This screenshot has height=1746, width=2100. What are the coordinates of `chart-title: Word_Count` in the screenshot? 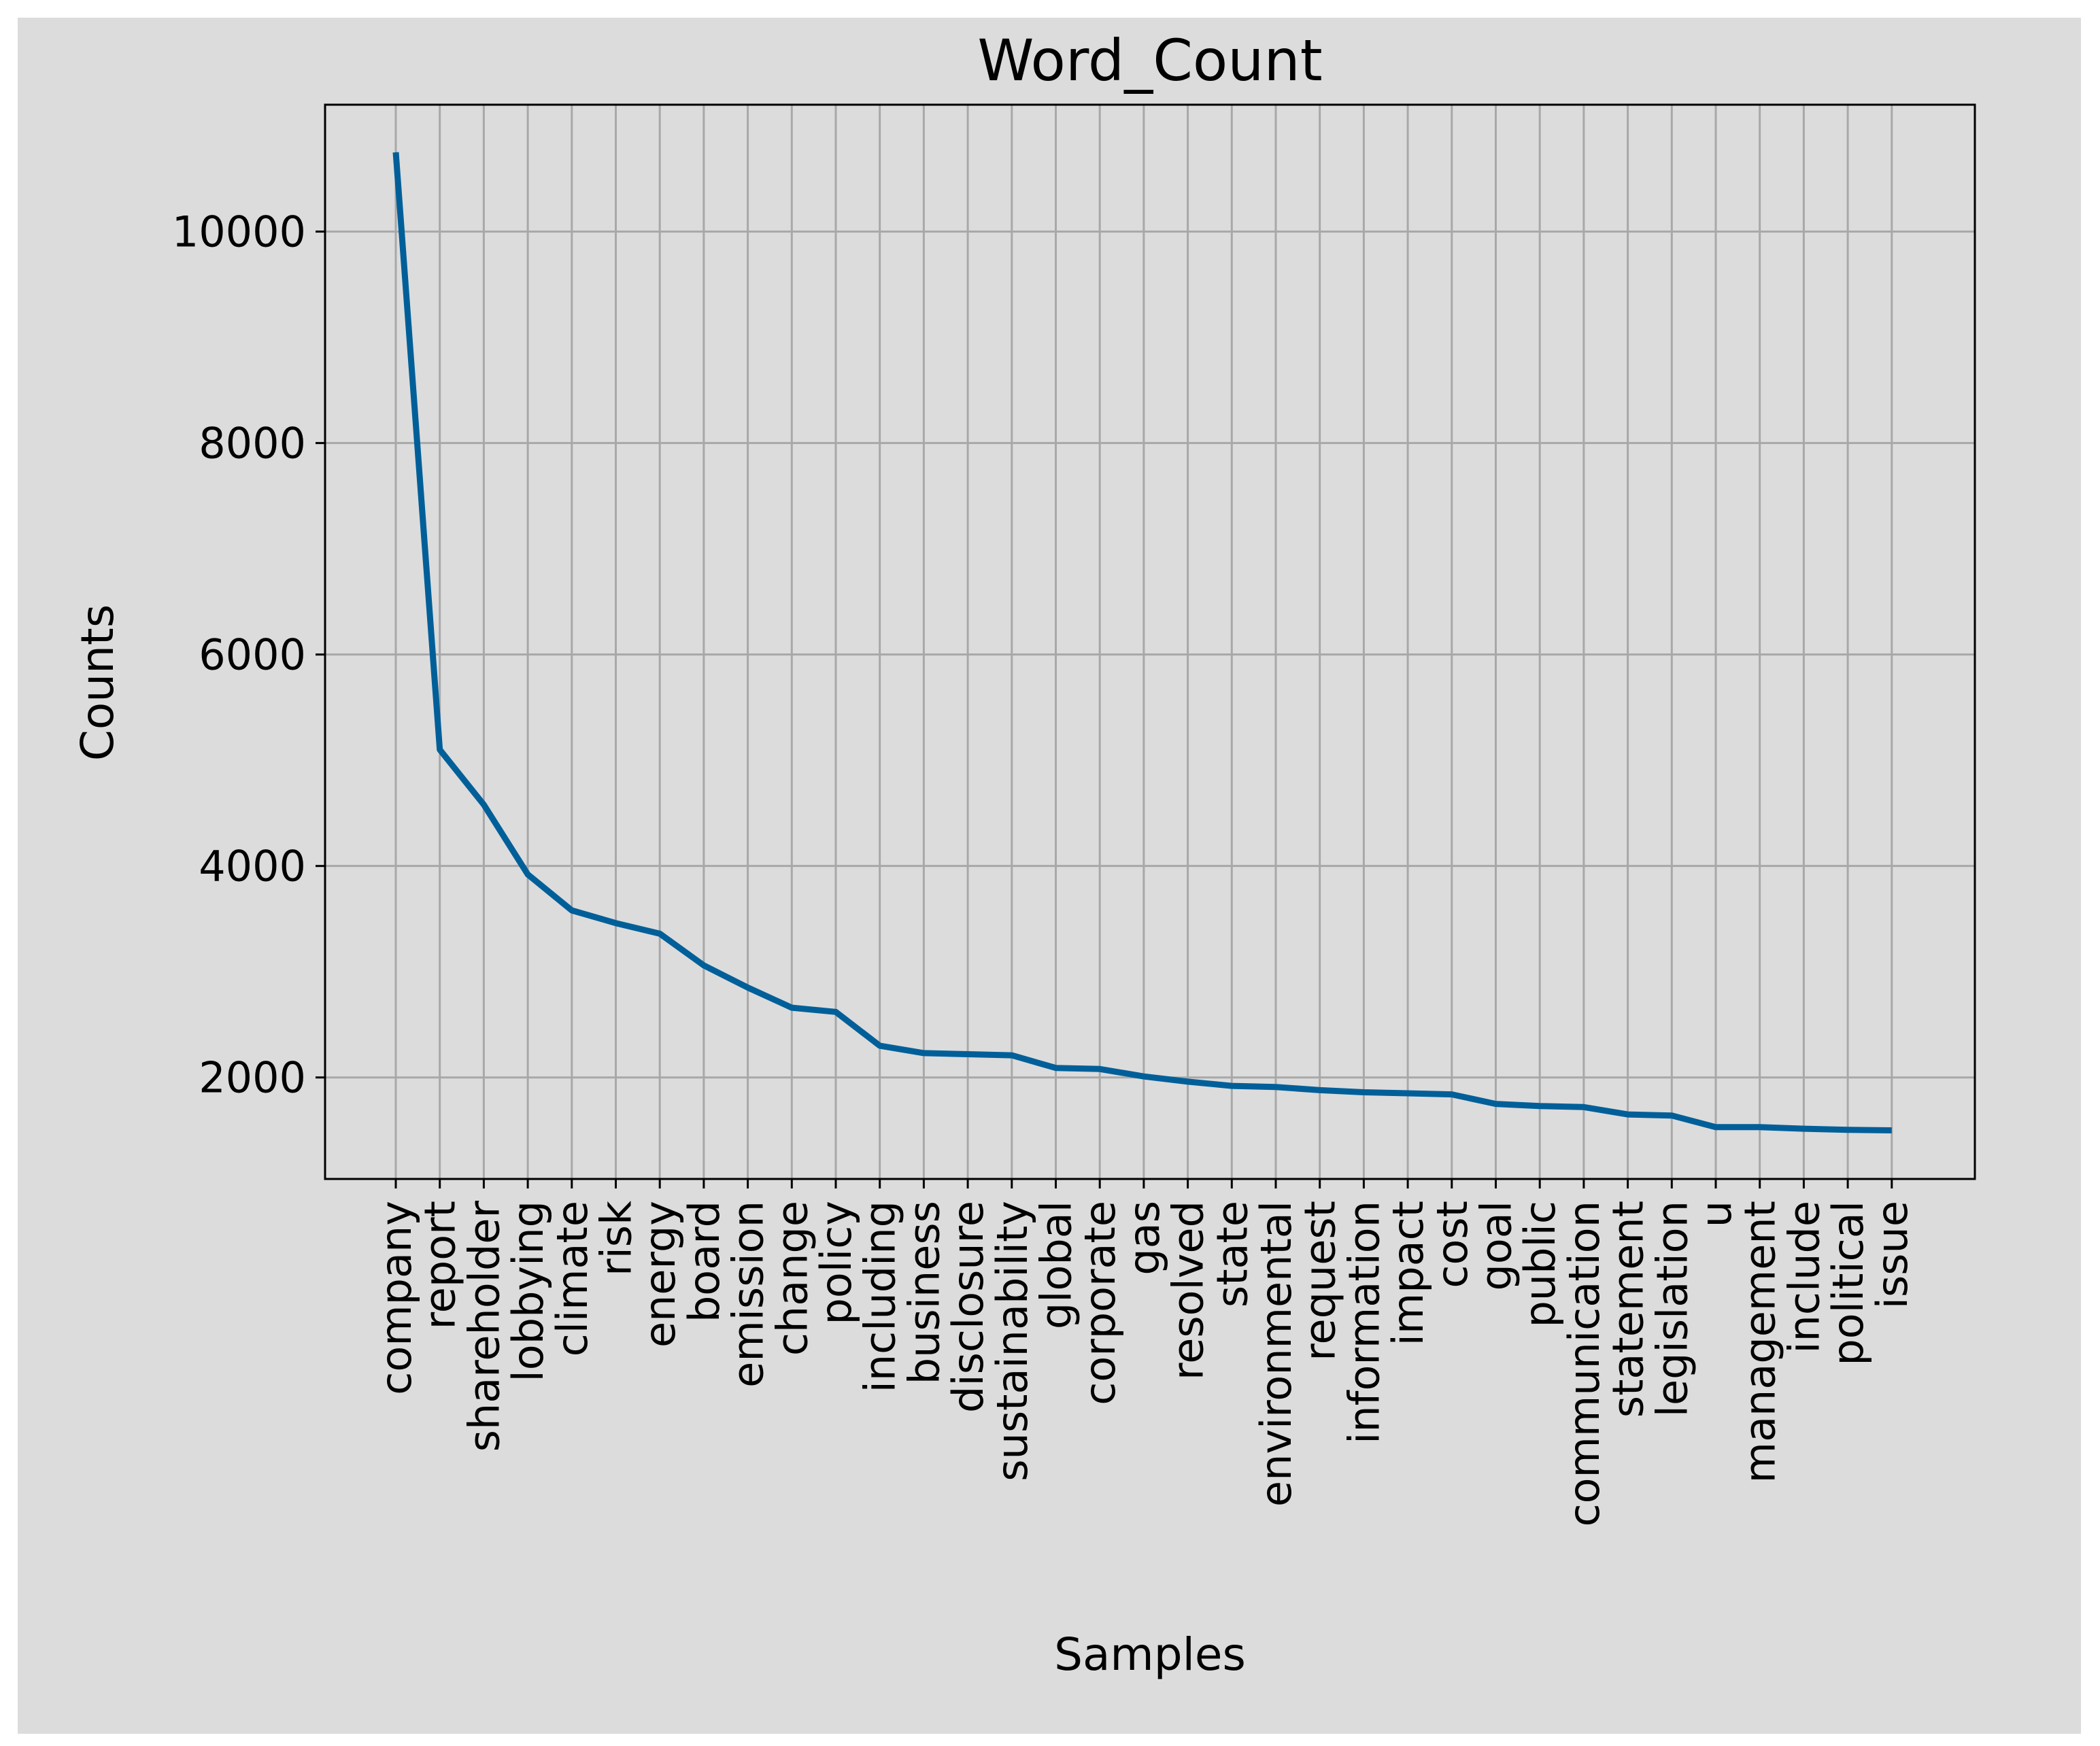 It's located at (1149, 61).